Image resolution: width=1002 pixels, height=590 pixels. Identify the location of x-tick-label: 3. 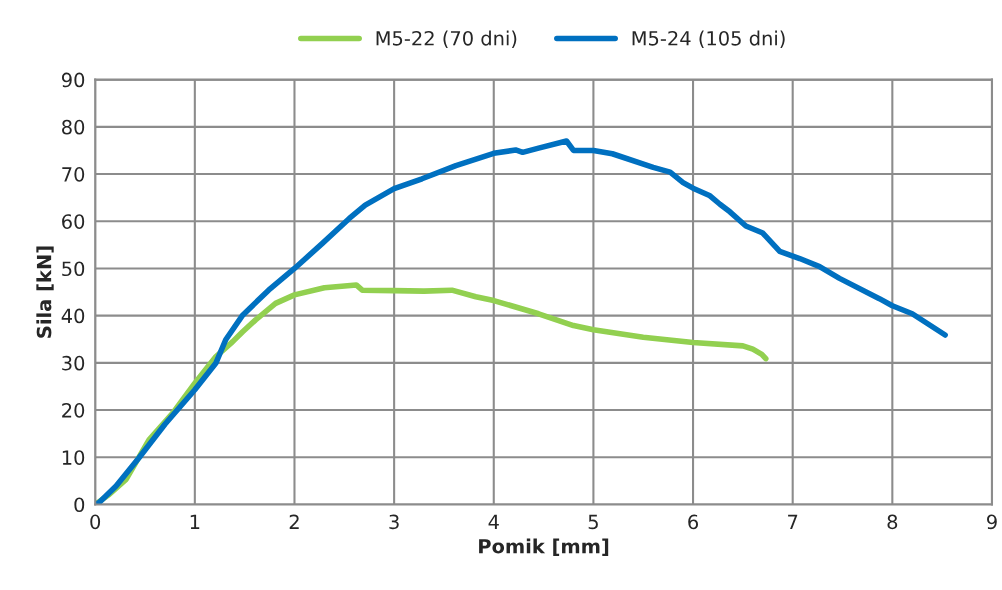
(394, 522).